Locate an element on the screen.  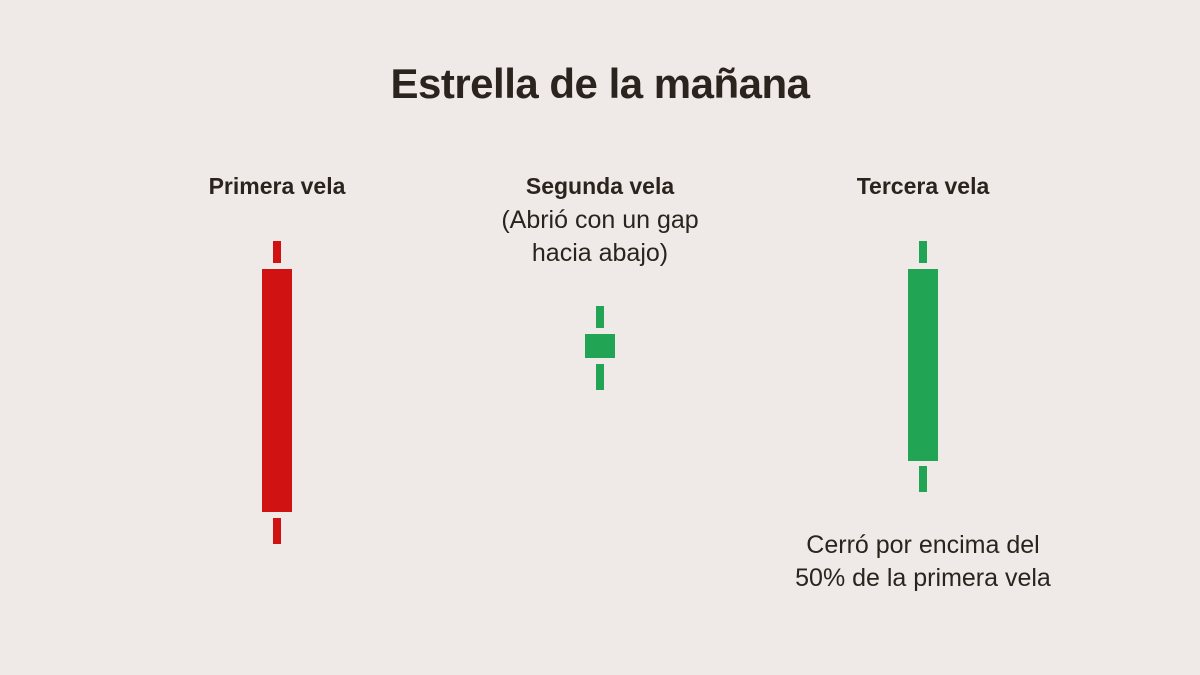
diagram-title: Estrella de la mañana is located at coordinates (600, 83).